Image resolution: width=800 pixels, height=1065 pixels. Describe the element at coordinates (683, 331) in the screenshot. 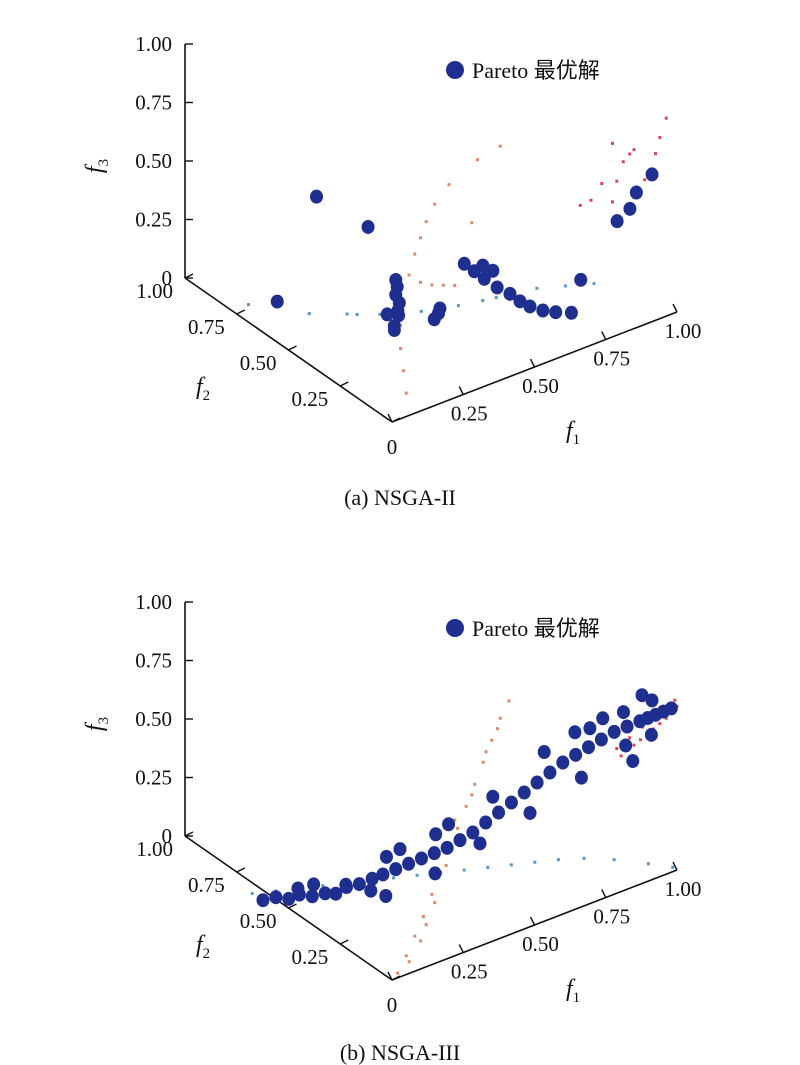

I see `f1-tick-label: 1.00` at that location.